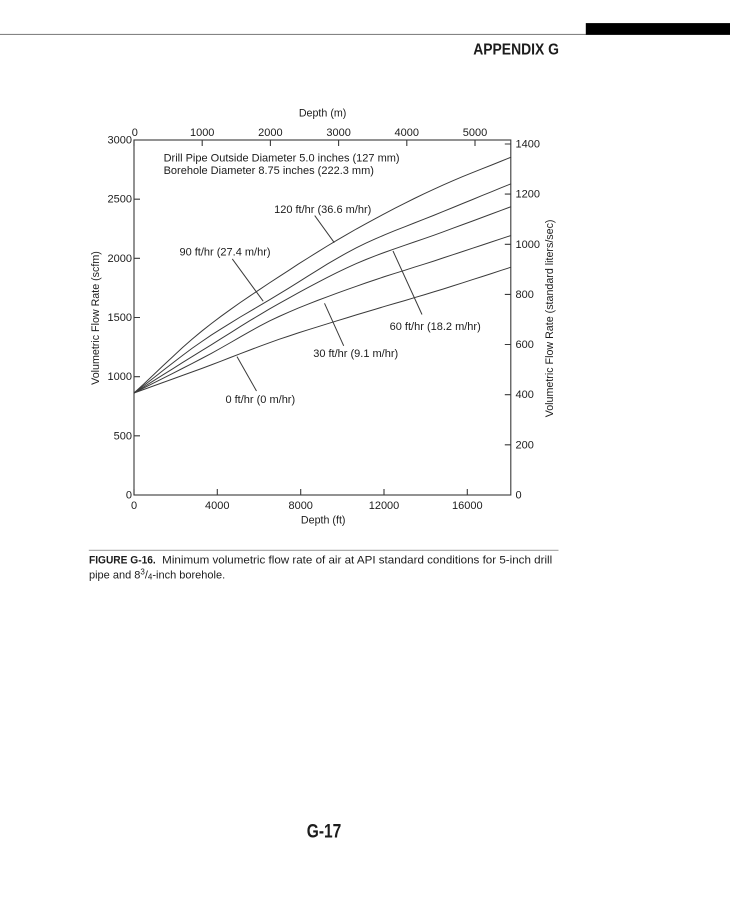 Image resolution: width=730 pixels, height=900 pixels. Describe the element at coordinates (120, 200) in the screenshot. I see `svg-text: 2500` at that location.